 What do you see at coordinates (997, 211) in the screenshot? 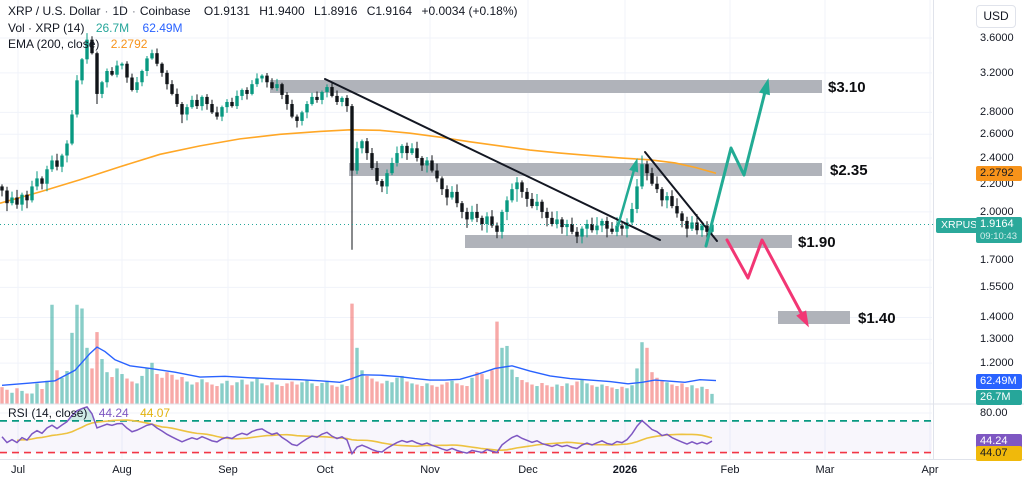
I see `price-tick-label: 2.0000` at bounding box center [997, 211].